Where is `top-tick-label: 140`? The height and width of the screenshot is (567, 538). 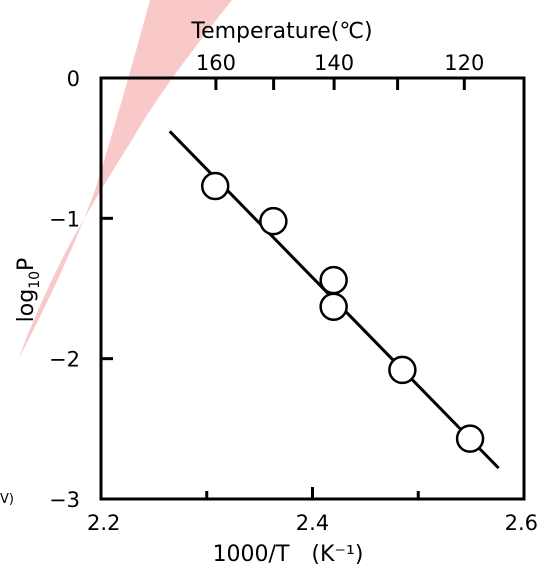
top-tick-label: 140 is located at coordinates (334, 63).